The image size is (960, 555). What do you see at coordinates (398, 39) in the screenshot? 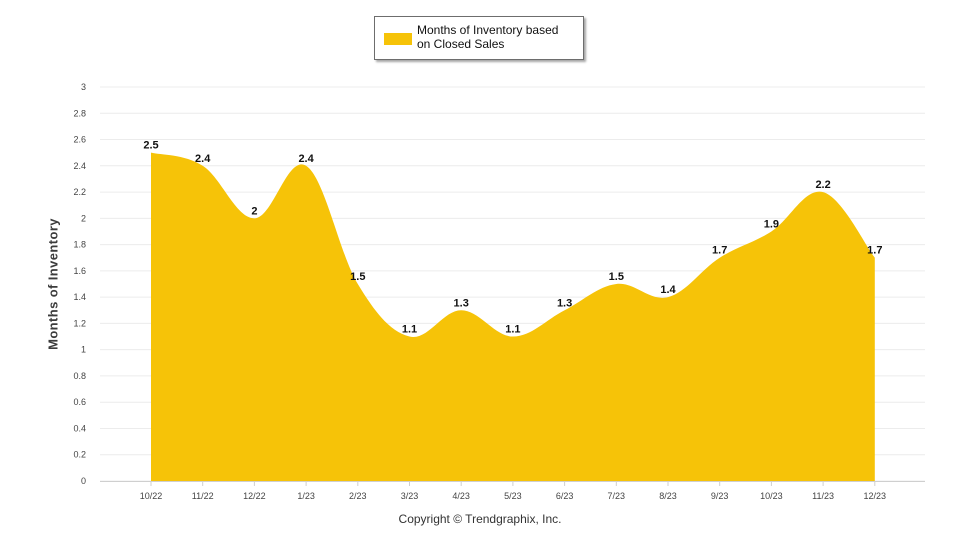
I see `legend-swatch` at bounding box center [398, 39].